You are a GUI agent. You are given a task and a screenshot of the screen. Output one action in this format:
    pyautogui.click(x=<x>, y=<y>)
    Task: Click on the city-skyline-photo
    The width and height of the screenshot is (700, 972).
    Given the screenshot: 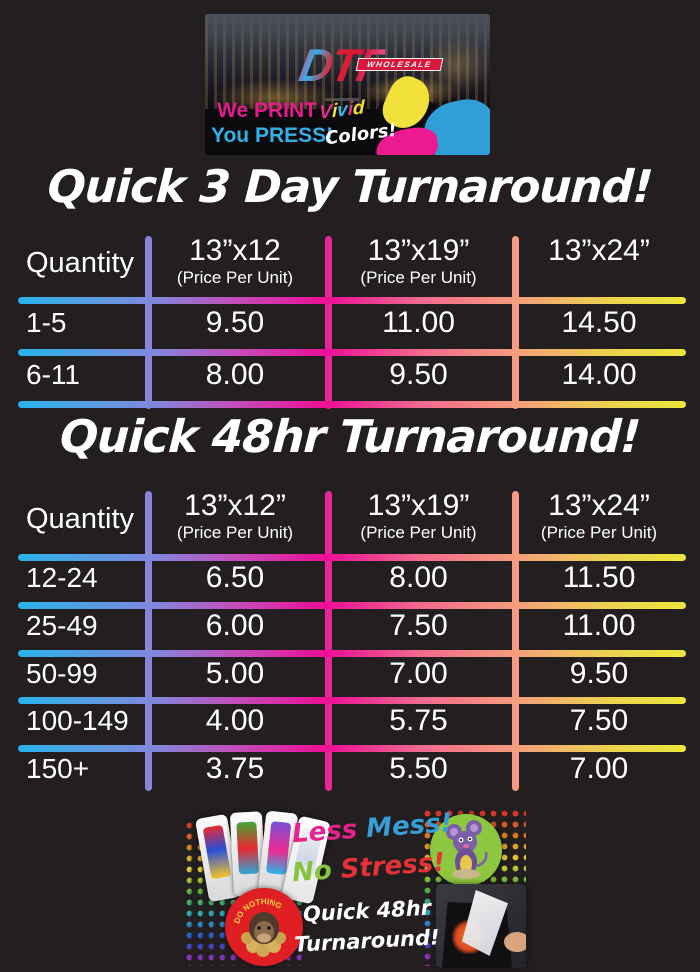 What is the action you would take?
    pyautogui.click(x=347, y=61)
    